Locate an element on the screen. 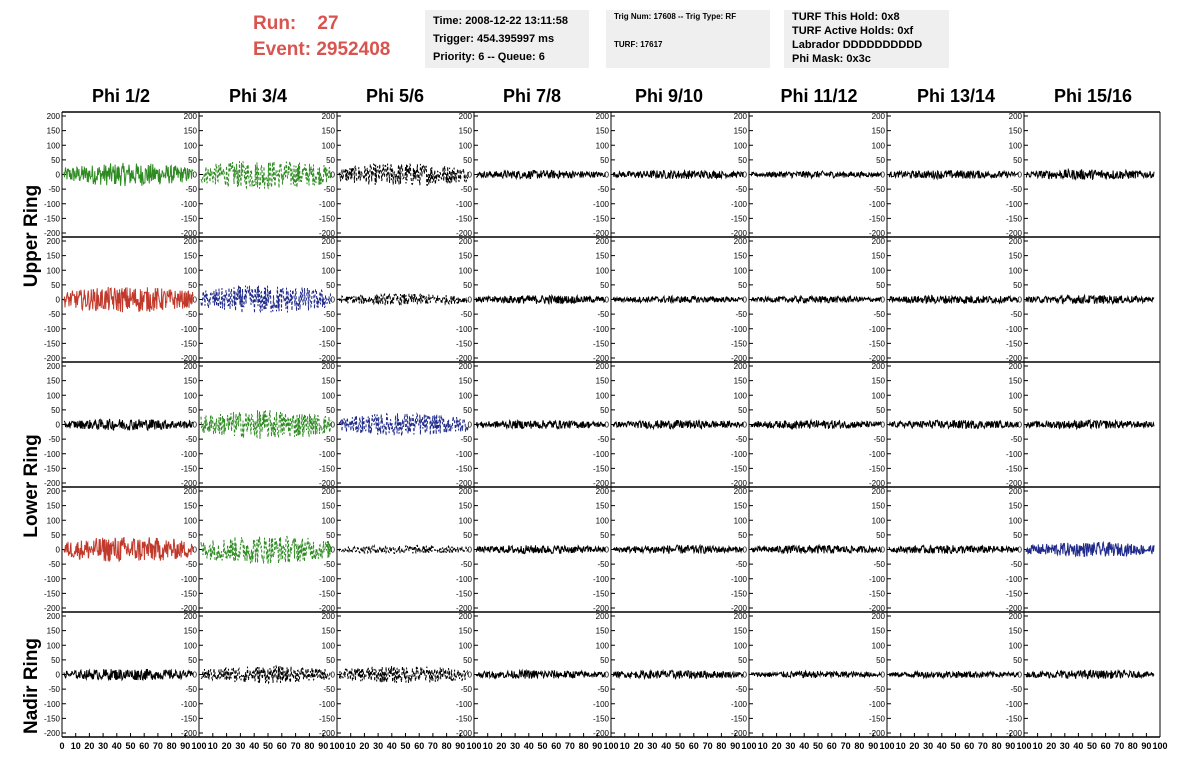 The image size is (1196, 772). turf-text: TURF: 17617 is located at coordinates (638, 44).